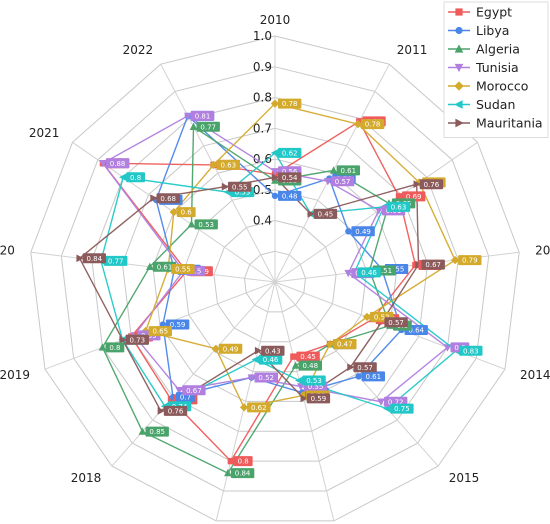  I want to click on legend-marker-mauritania, so click(459, 123).